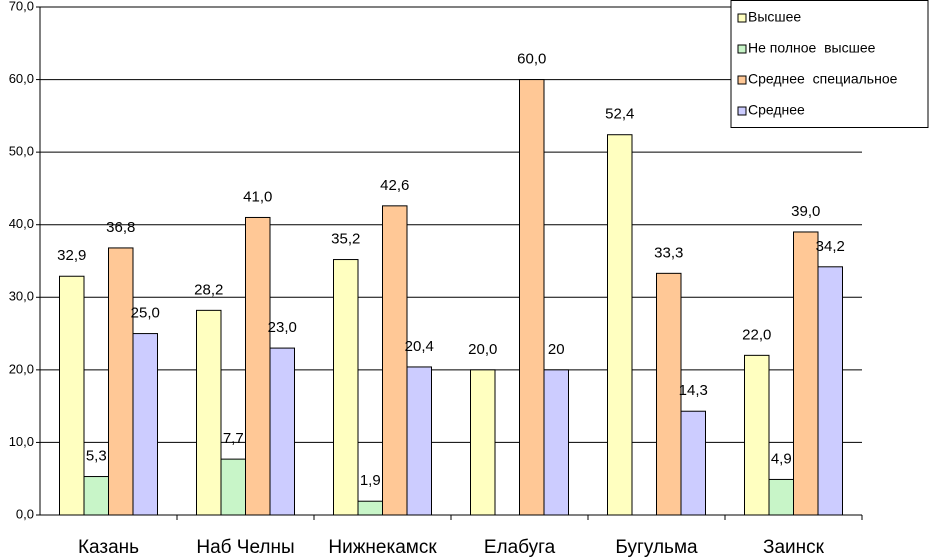 This screenshot has height=559, width=929. What do you see at coordinates (21, 78) in the screenshot?
I see `y-tick-label: 60,0` at bounding box center [21, 78].